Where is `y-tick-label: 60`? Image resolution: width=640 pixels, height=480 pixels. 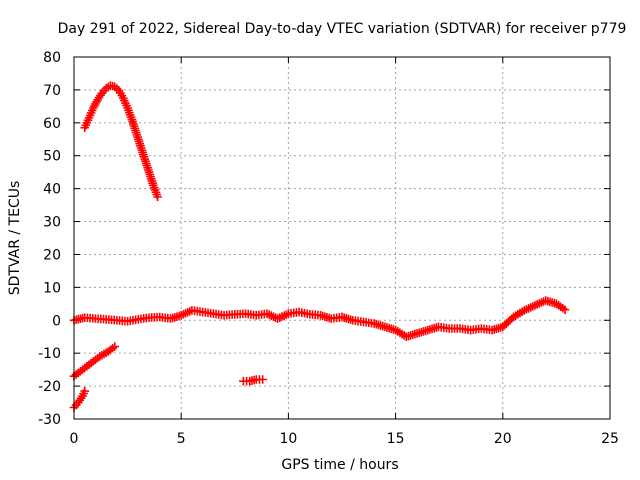 y-tick-label: 60 is located at coordinates (52, 124).